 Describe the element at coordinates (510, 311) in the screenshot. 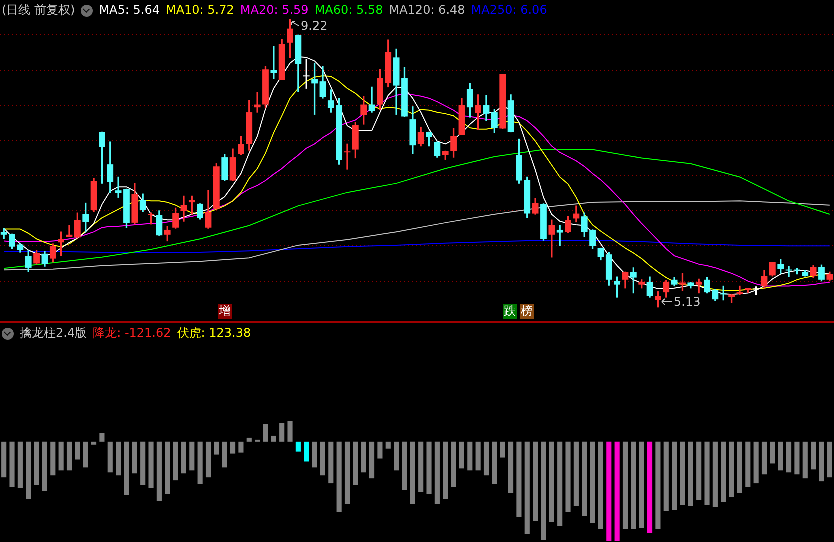

I see `annotation: 跌` at that location.